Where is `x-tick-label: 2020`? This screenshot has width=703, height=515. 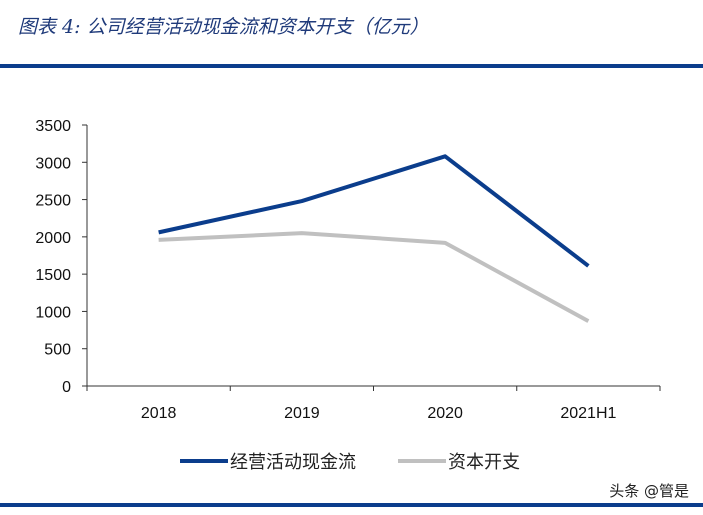
x-tick-label: 2020 is located at coordinates (445, 413).